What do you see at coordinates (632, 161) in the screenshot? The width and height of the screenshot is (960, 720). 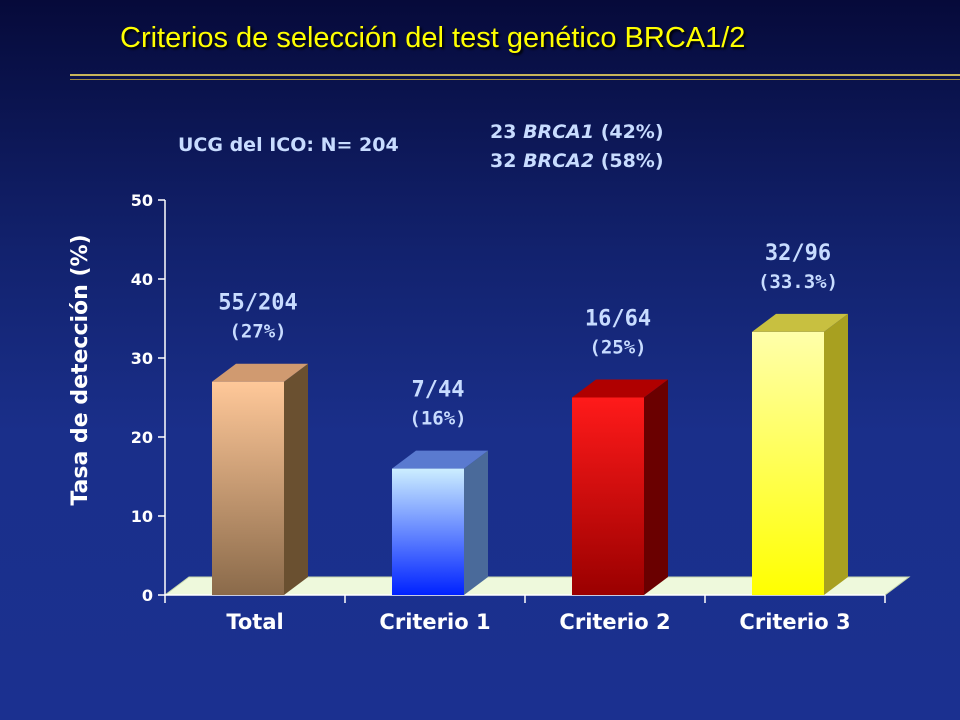 I see `brca2-pct: (58%)` at bounding box center [632, 161].